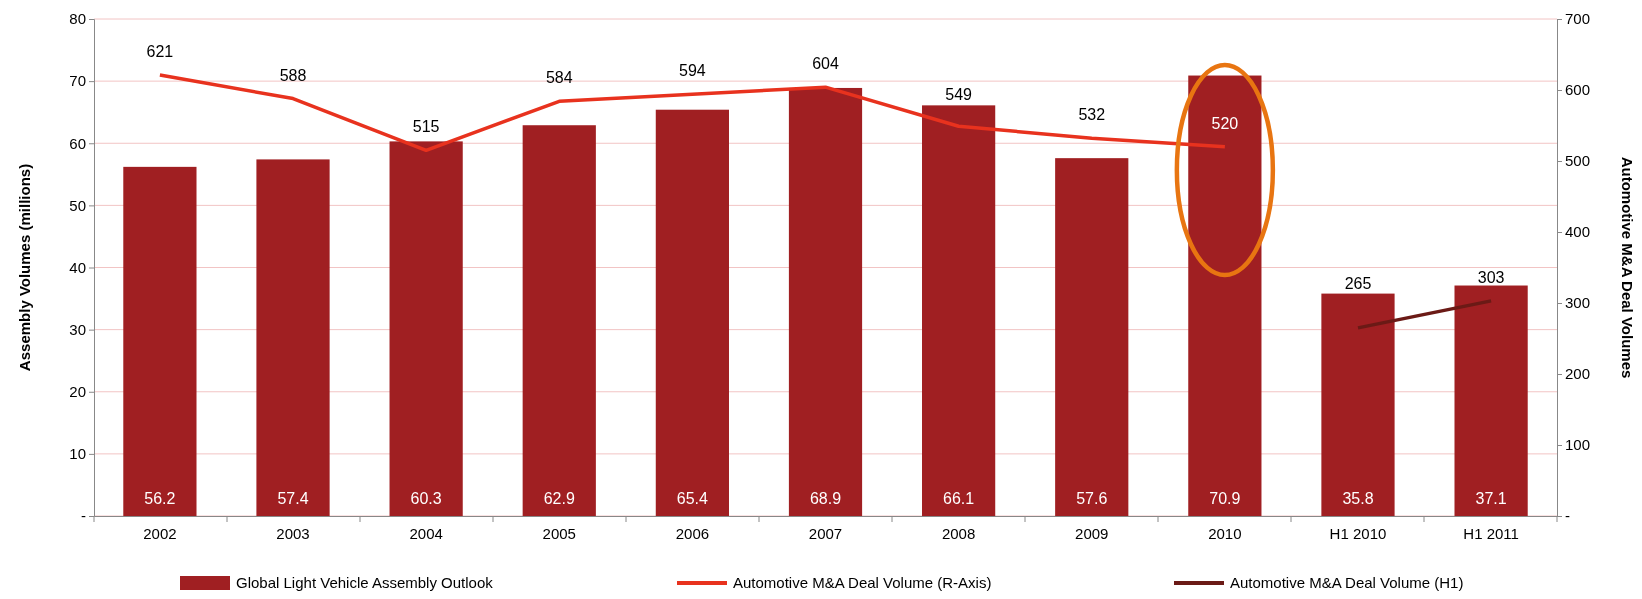 The width and height of the screenshot is (1642, 599). Describe the element at coordinates (862, 582) in the screenshot. I see `legend-label: Automotive M&A Deal Volume (R-Axis)` at that location.